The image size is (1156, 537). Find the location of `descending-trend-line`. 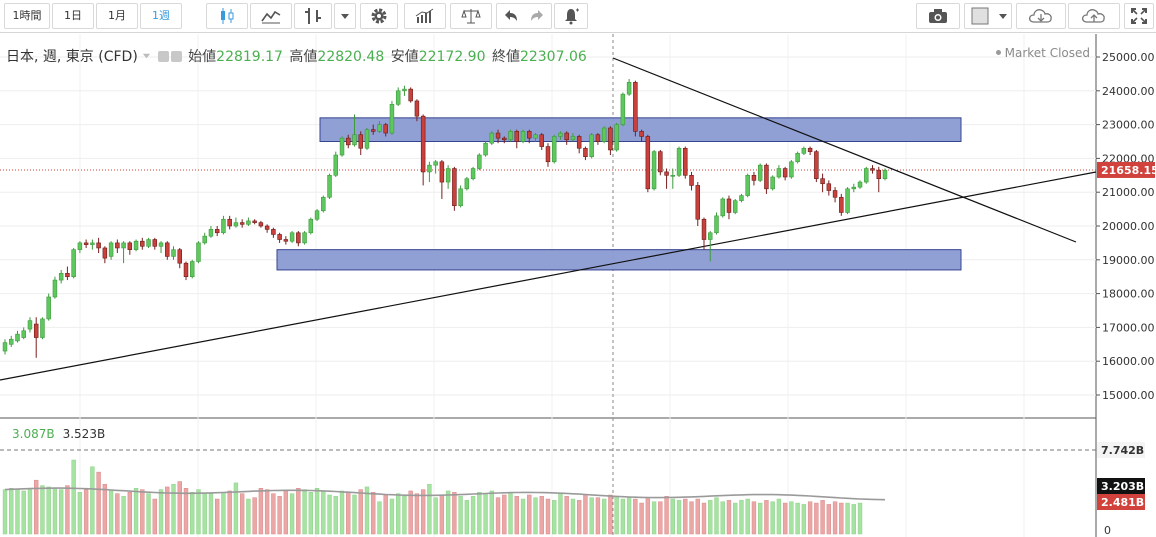

descending-trend-line is located at coordinates (844, 150).